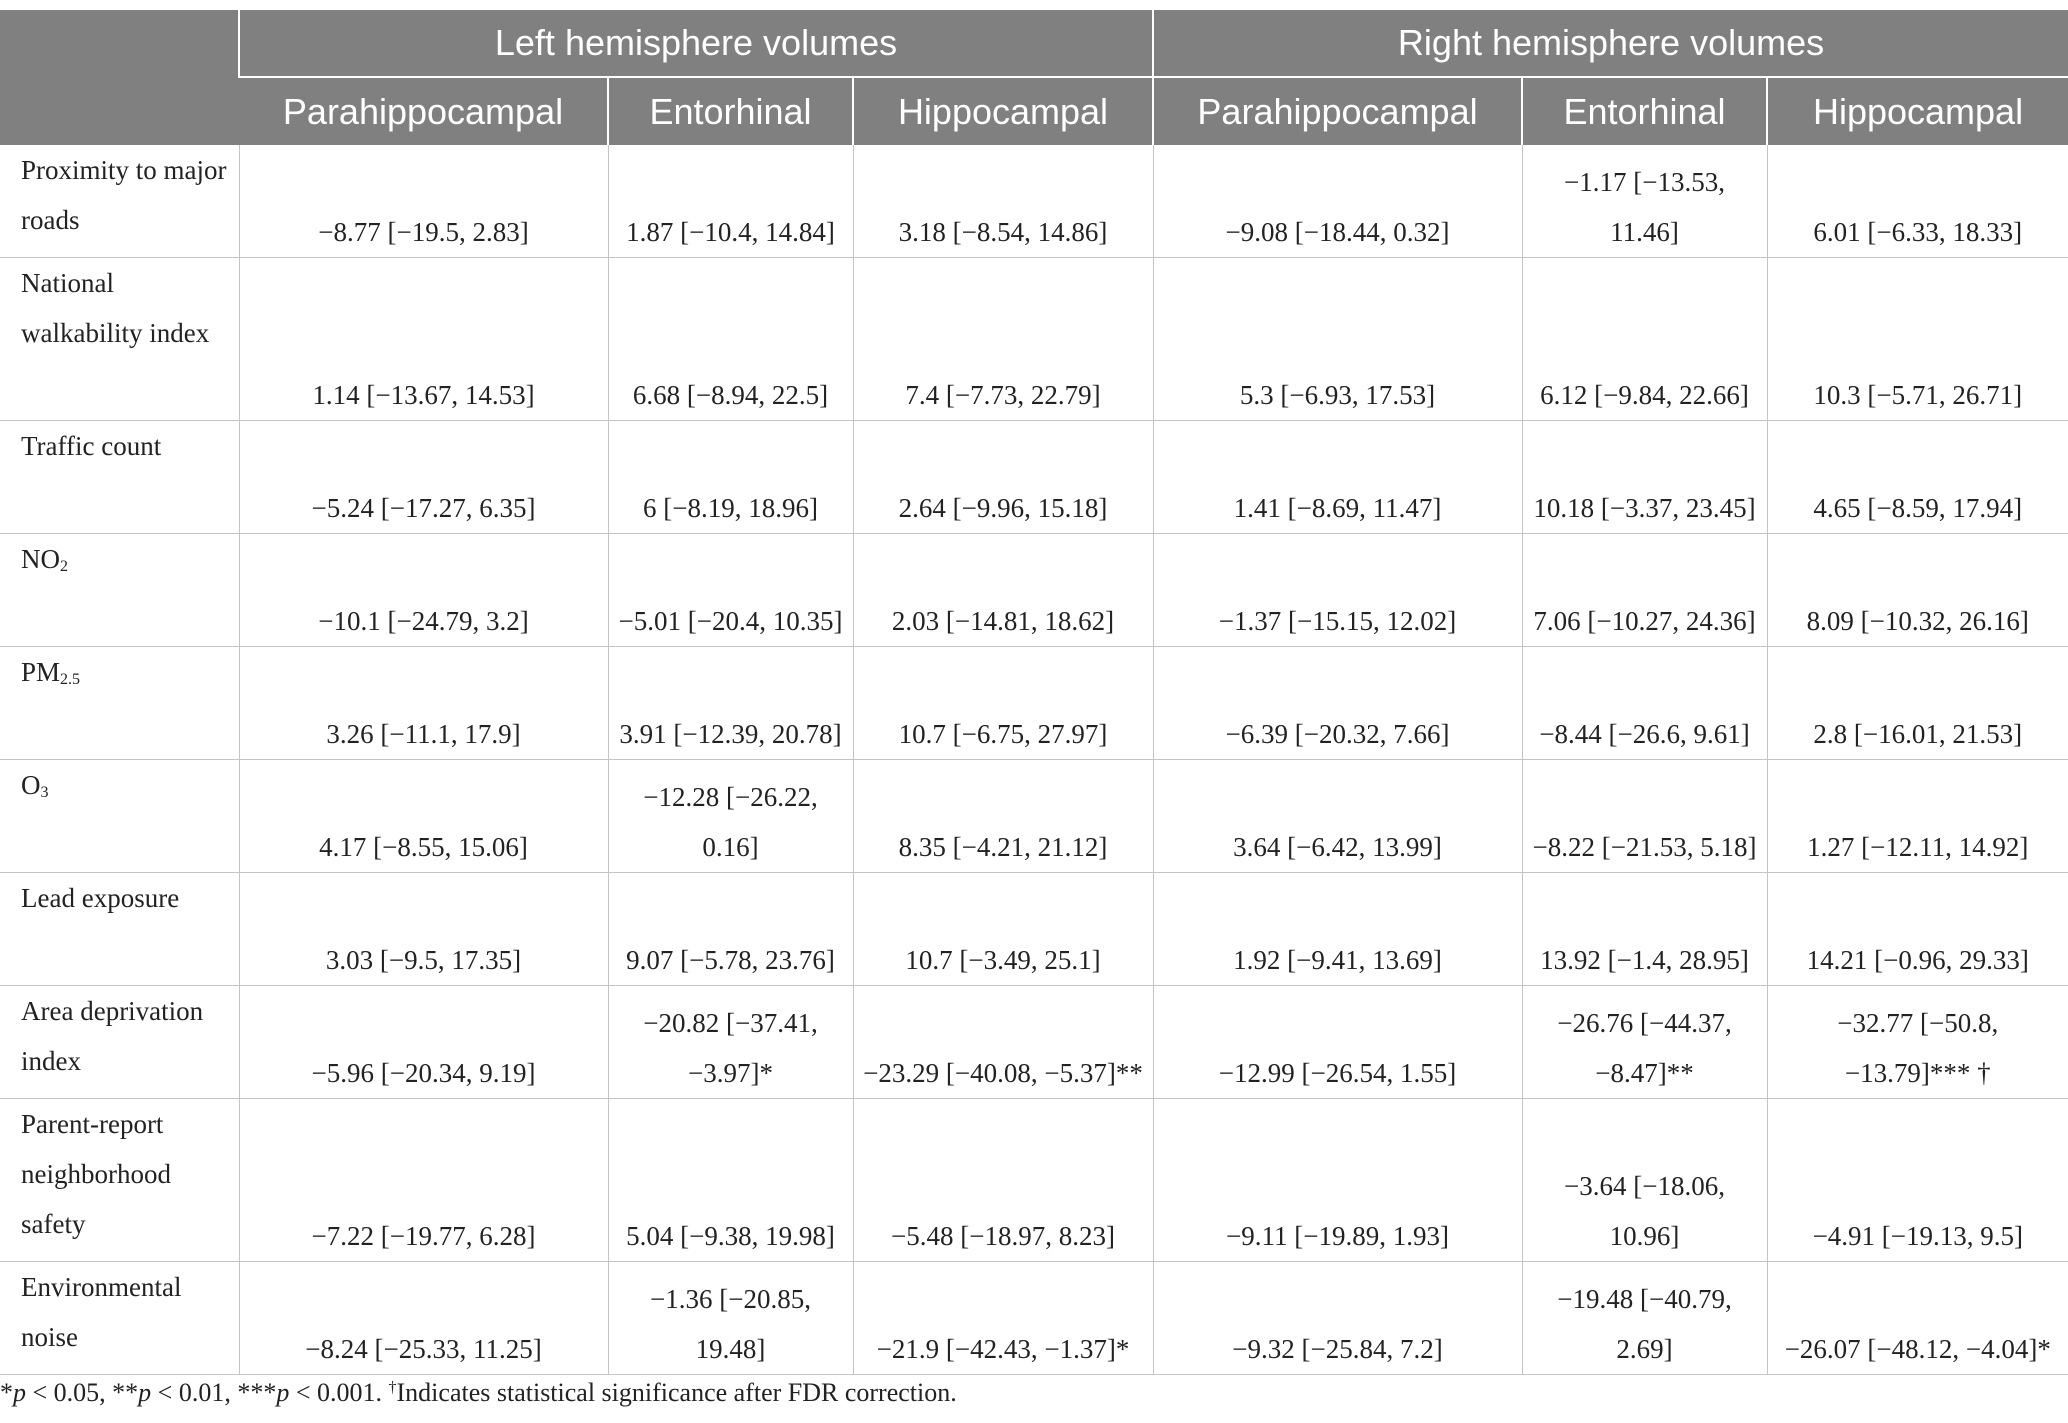  What do you see at coordinates (1917, 477) in the screenshot?
I see `table-cell: 4.65 [−8.59, 17.94]` at bounding box center [1917, 477].